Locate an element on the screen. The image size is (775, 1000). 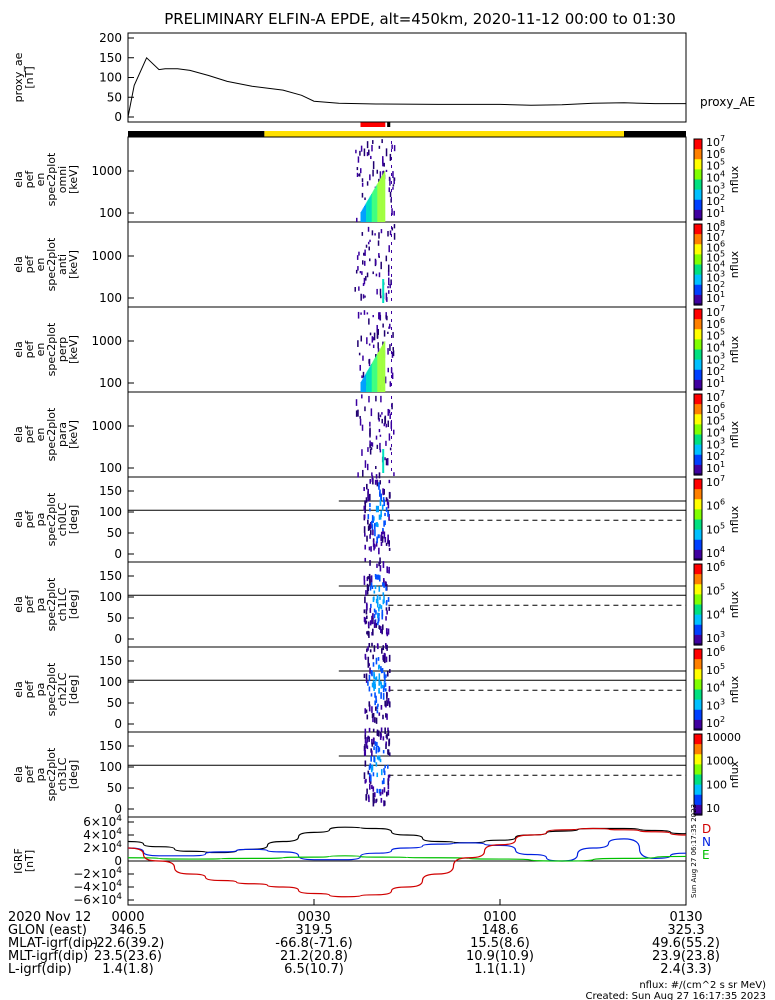
panel-frame is located at coordinates (407, 689).